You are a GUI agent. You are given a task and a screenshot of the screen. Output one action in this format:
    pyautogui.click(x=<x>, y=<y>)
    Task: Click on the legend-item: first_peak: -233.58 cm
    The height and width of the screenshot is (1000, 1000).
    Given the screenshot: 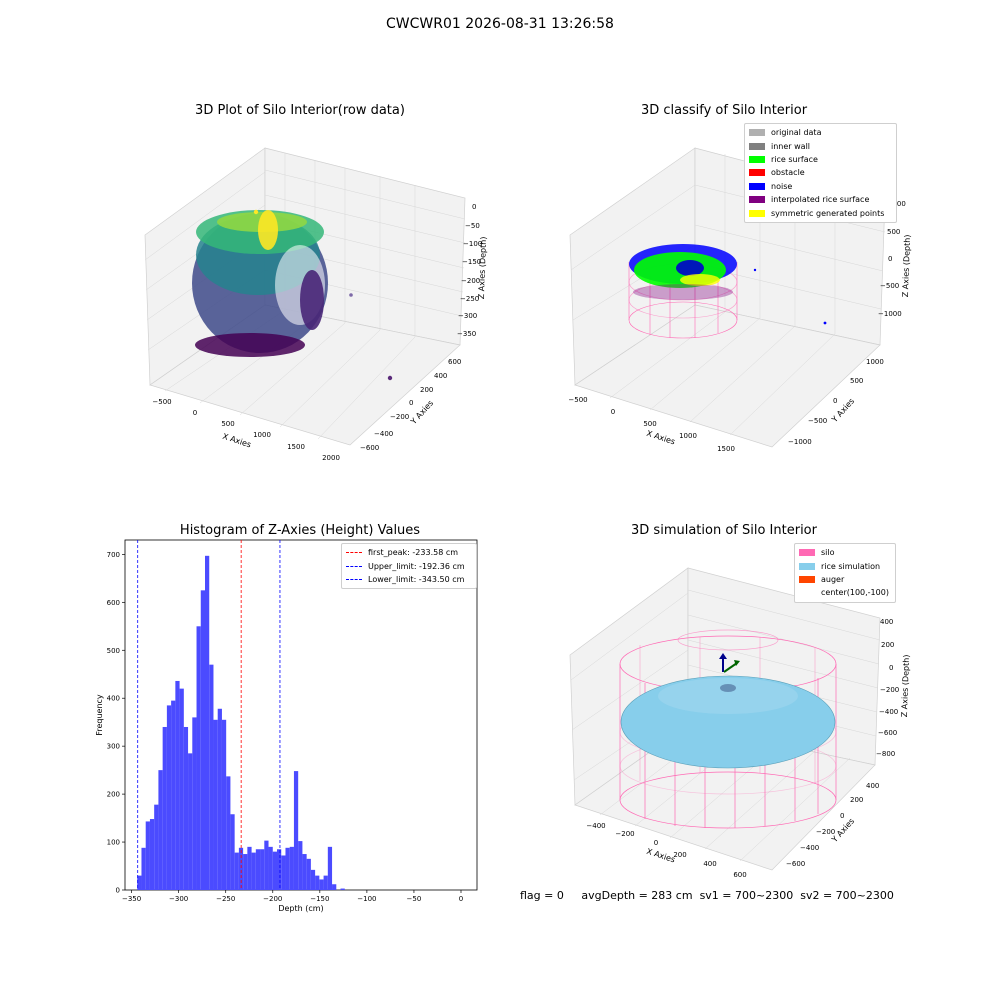 What is the action you would take?
    pyautogui.click(x=409, y=552)
    